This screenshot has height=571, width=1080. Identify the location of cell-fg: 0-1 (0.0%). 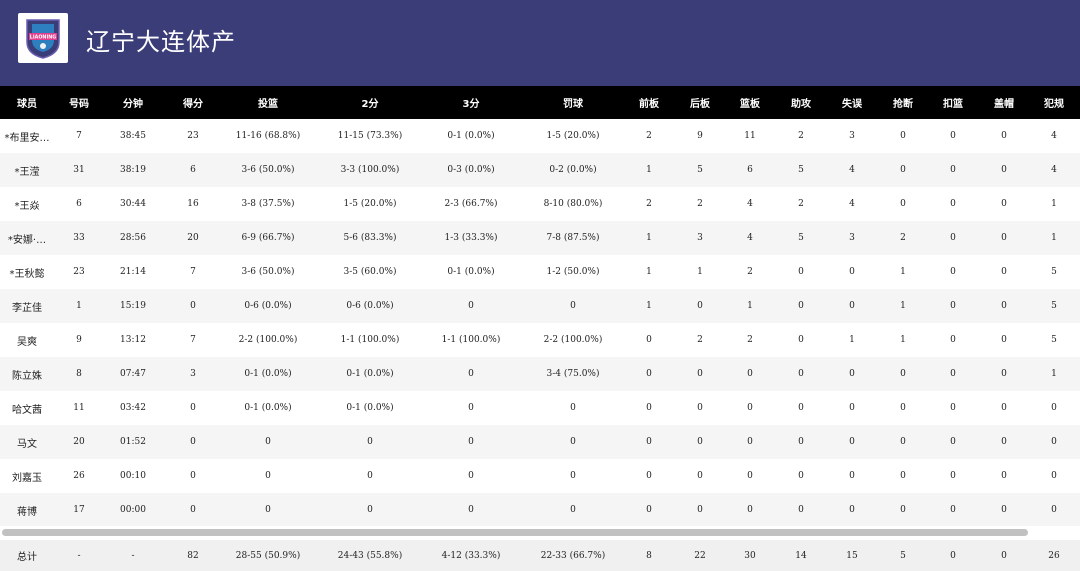
(268, 408).